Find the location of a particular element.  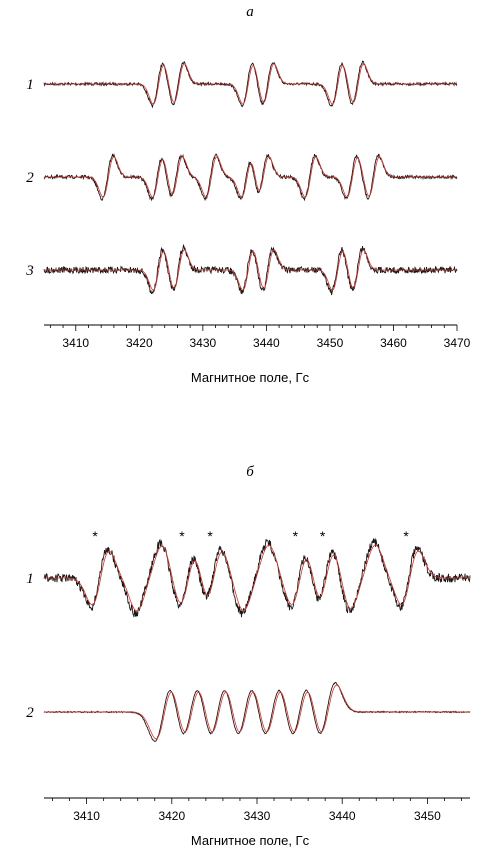

pa-trace-2-experimental is located at coordinates (250, 177).